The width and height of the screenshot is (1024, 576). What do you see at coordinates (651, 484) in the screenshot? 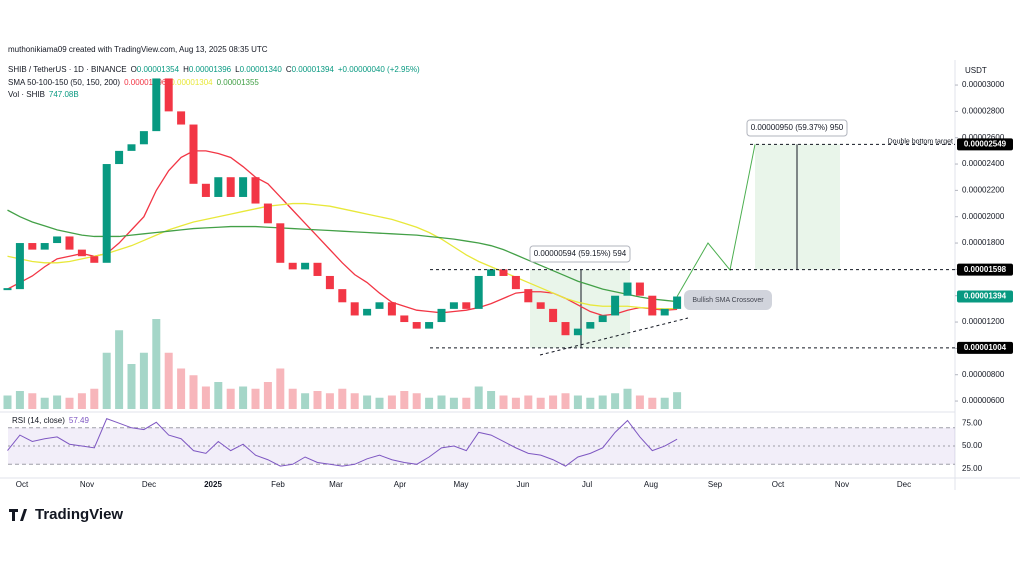
I see `x-tick-label: Aug` at bounding box center [651, 484].